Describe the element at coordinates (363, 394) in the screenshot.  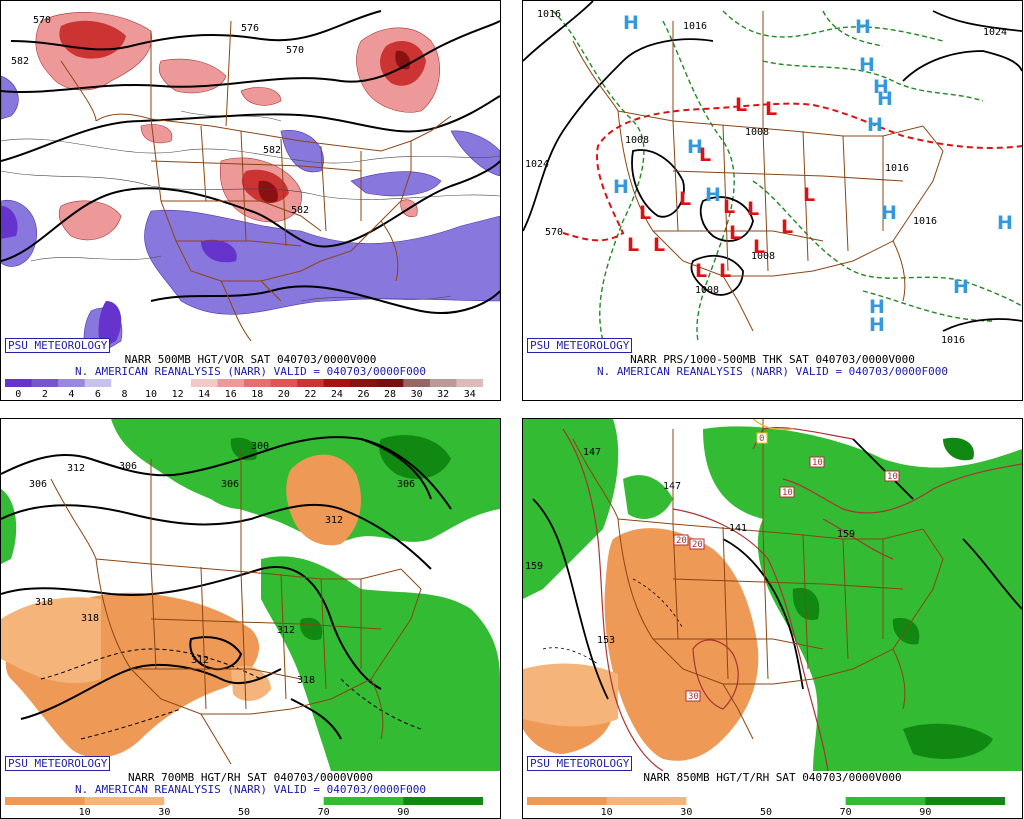
I see `colorbar-tick-label: 26` at that location.